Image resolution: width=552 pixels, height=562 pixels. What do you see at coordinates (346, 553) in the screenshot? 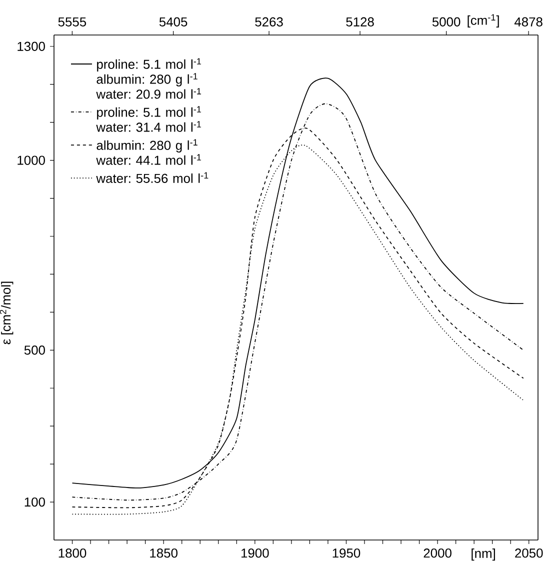
I see `x-tick-label: 1950` at bounding box center [346, 553].